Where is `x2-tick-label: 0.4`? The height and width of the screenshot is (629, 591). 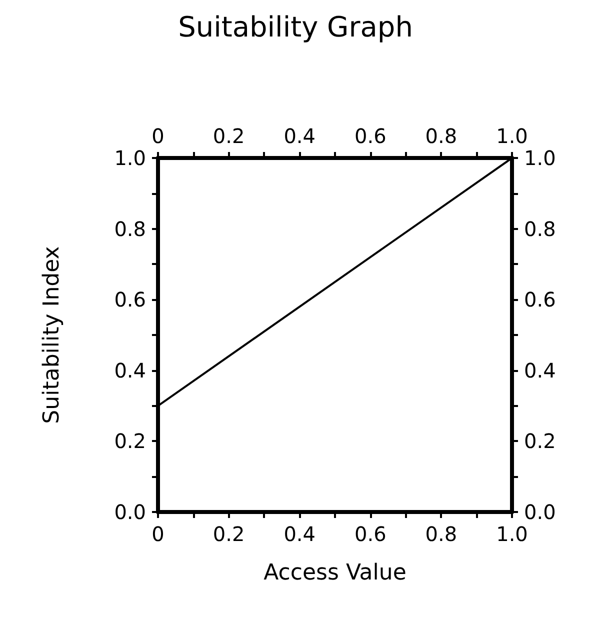 x2-tick-label: 0.4 is located at coordinates (300, 136).